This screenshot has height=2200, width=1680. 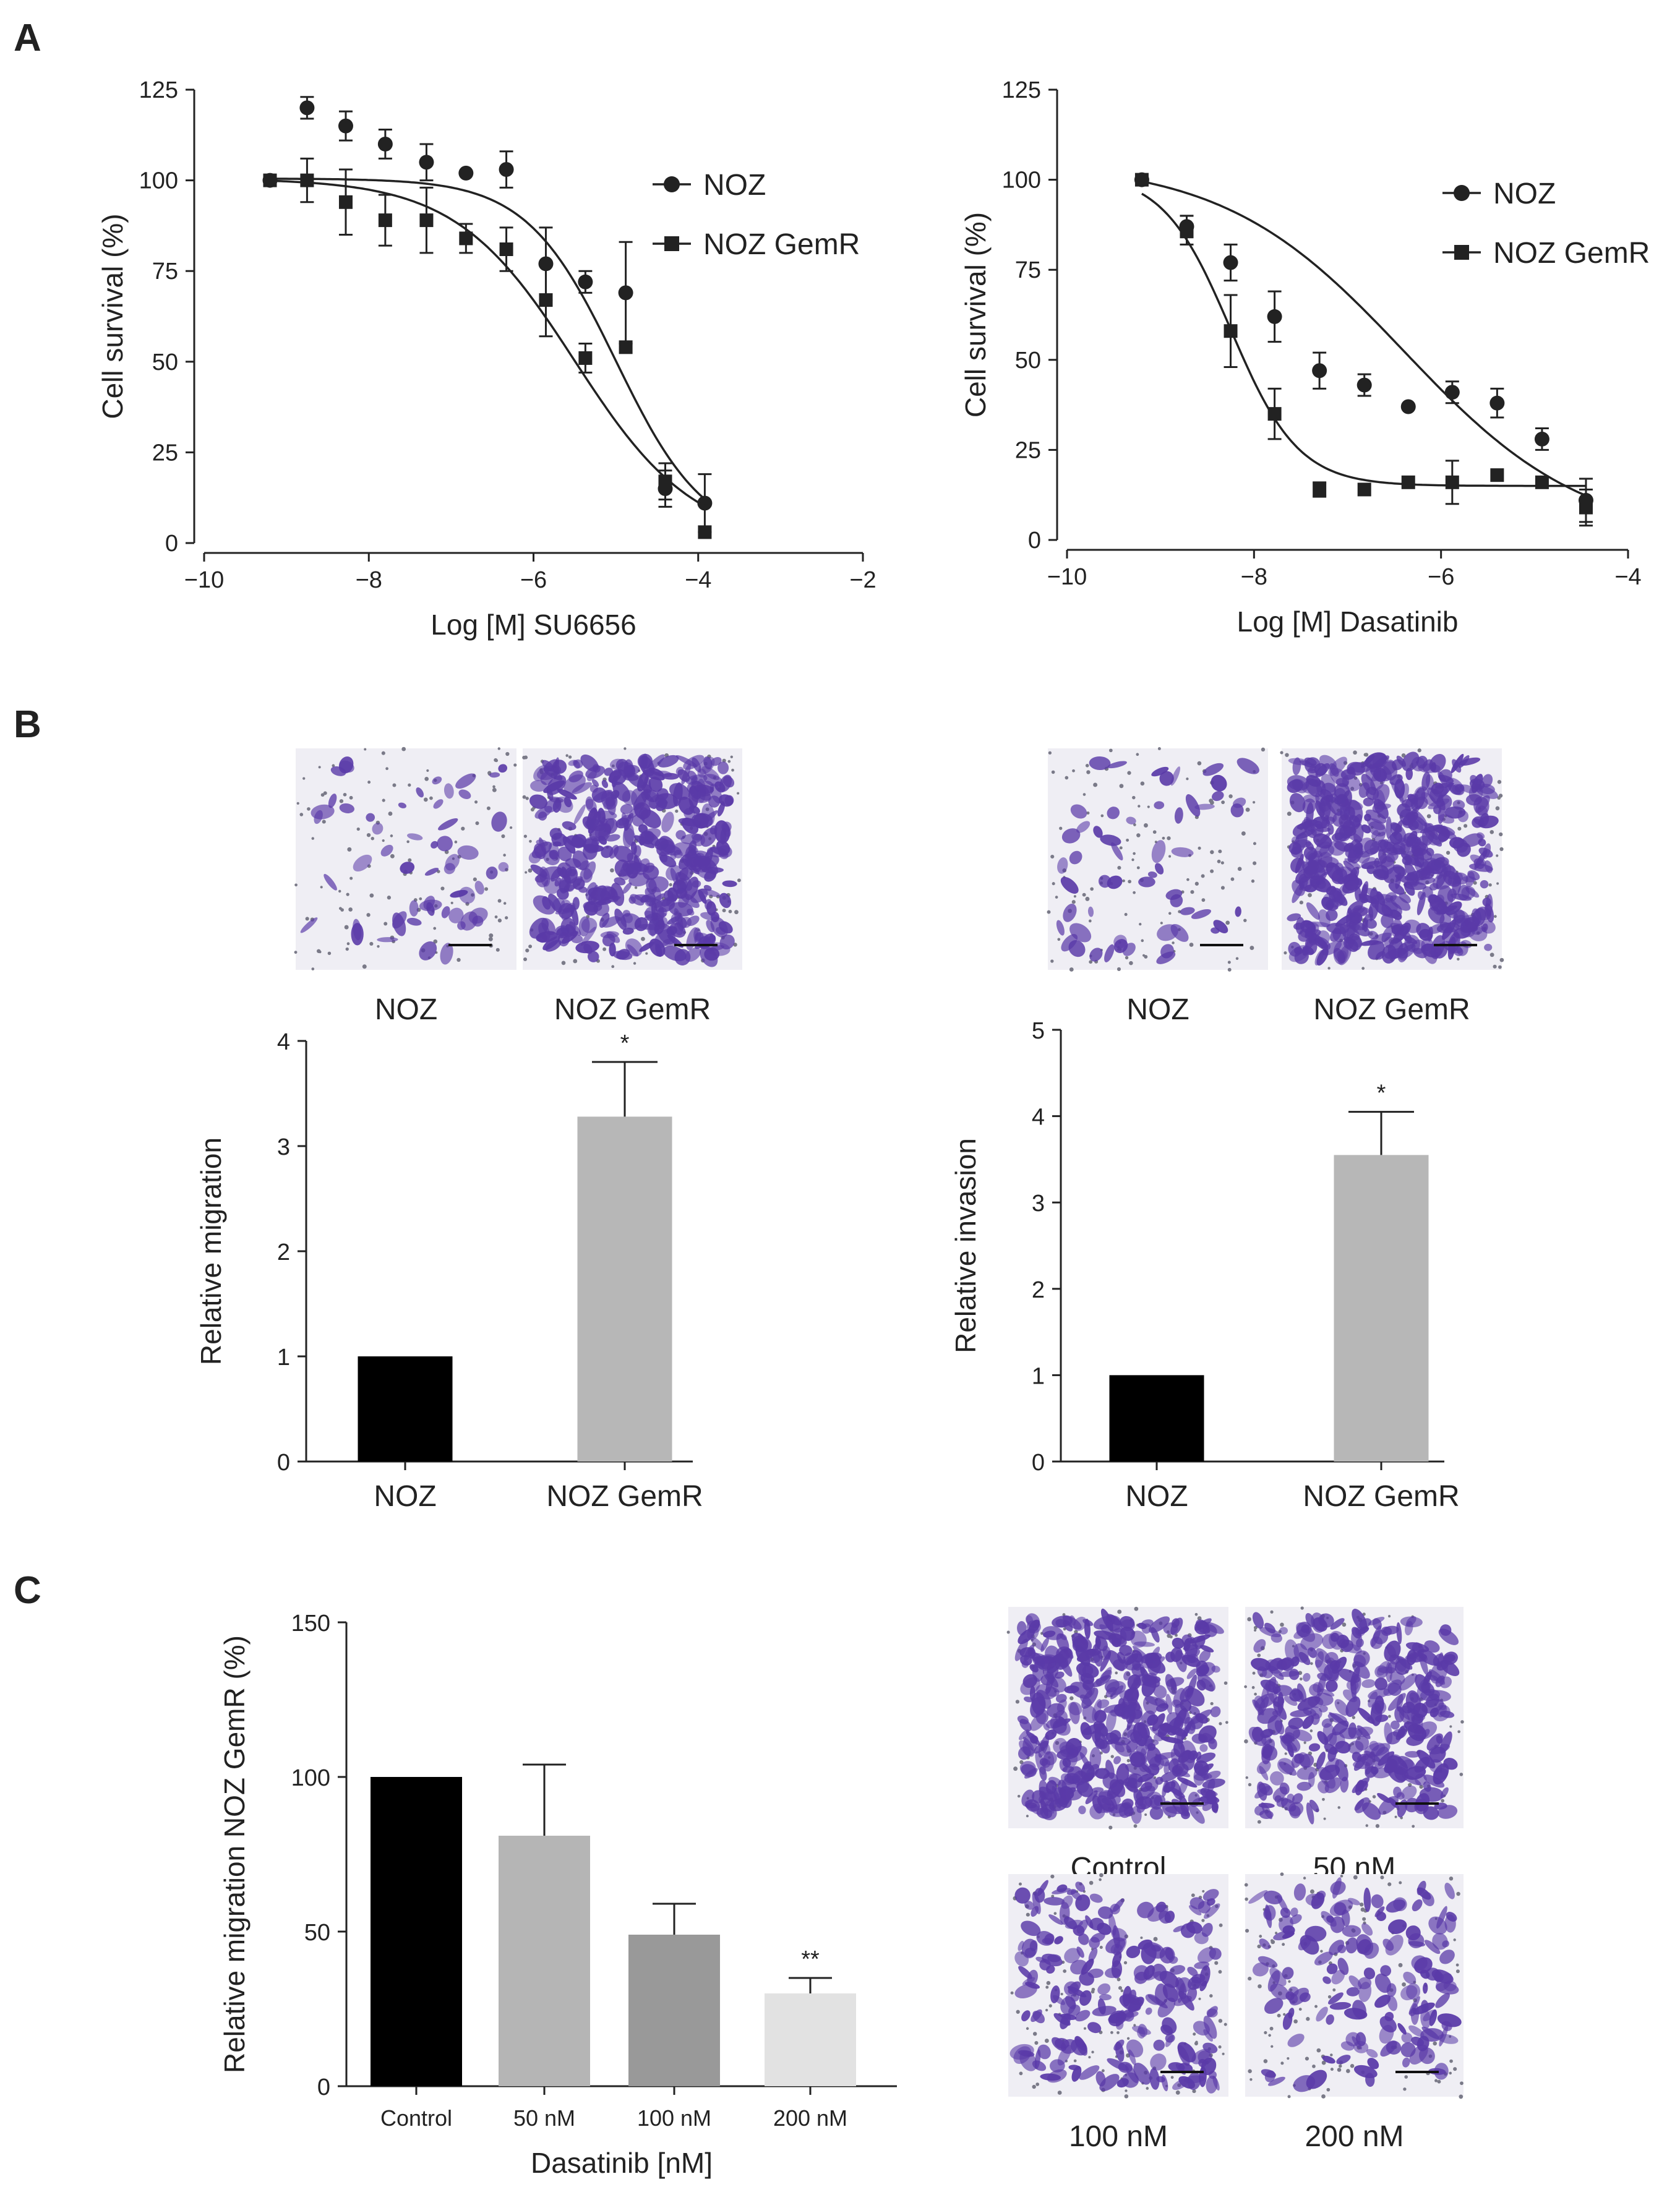 I want to click on micrograph-noz, so click(x=1157, y=859).